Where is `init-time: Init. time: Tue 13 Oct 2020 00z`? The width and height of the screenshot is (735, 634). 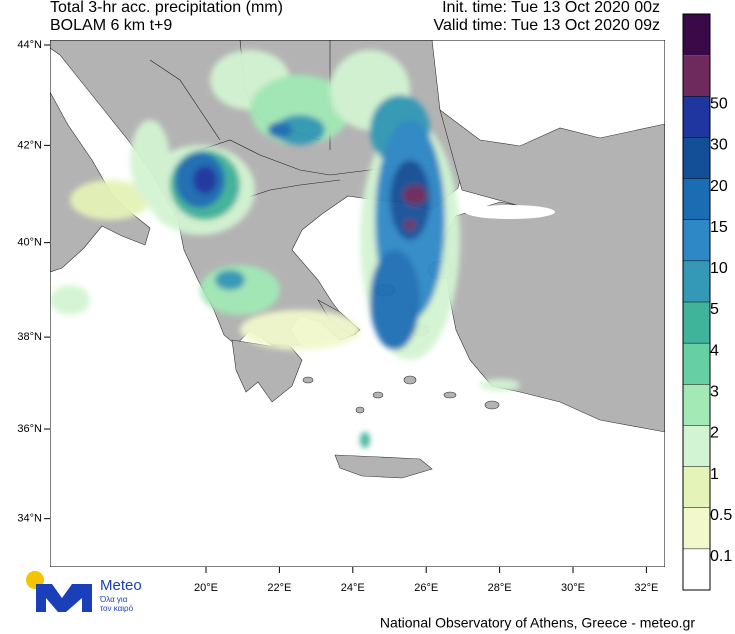
init-time: Init. time: Tue 13 Oct 2020 00z is located at coordinates (551, 8).